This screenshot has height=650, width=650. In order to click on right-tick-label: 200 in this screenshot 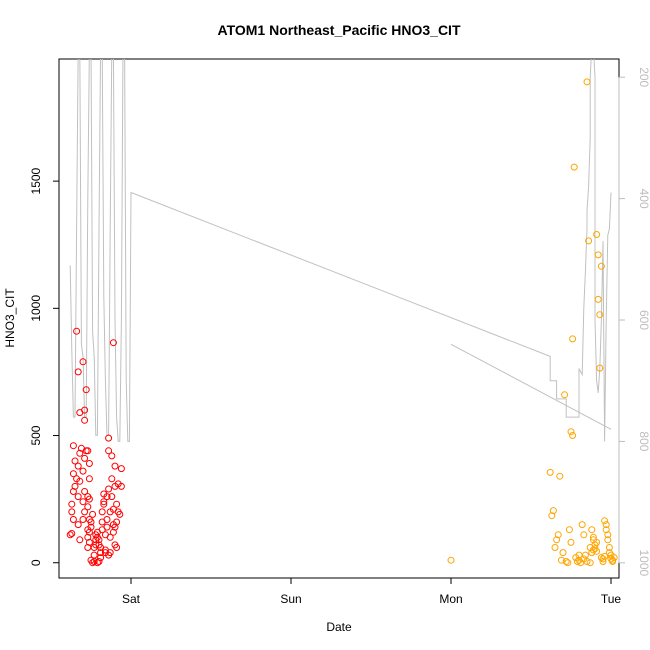, I will do `click(643, 77)`.